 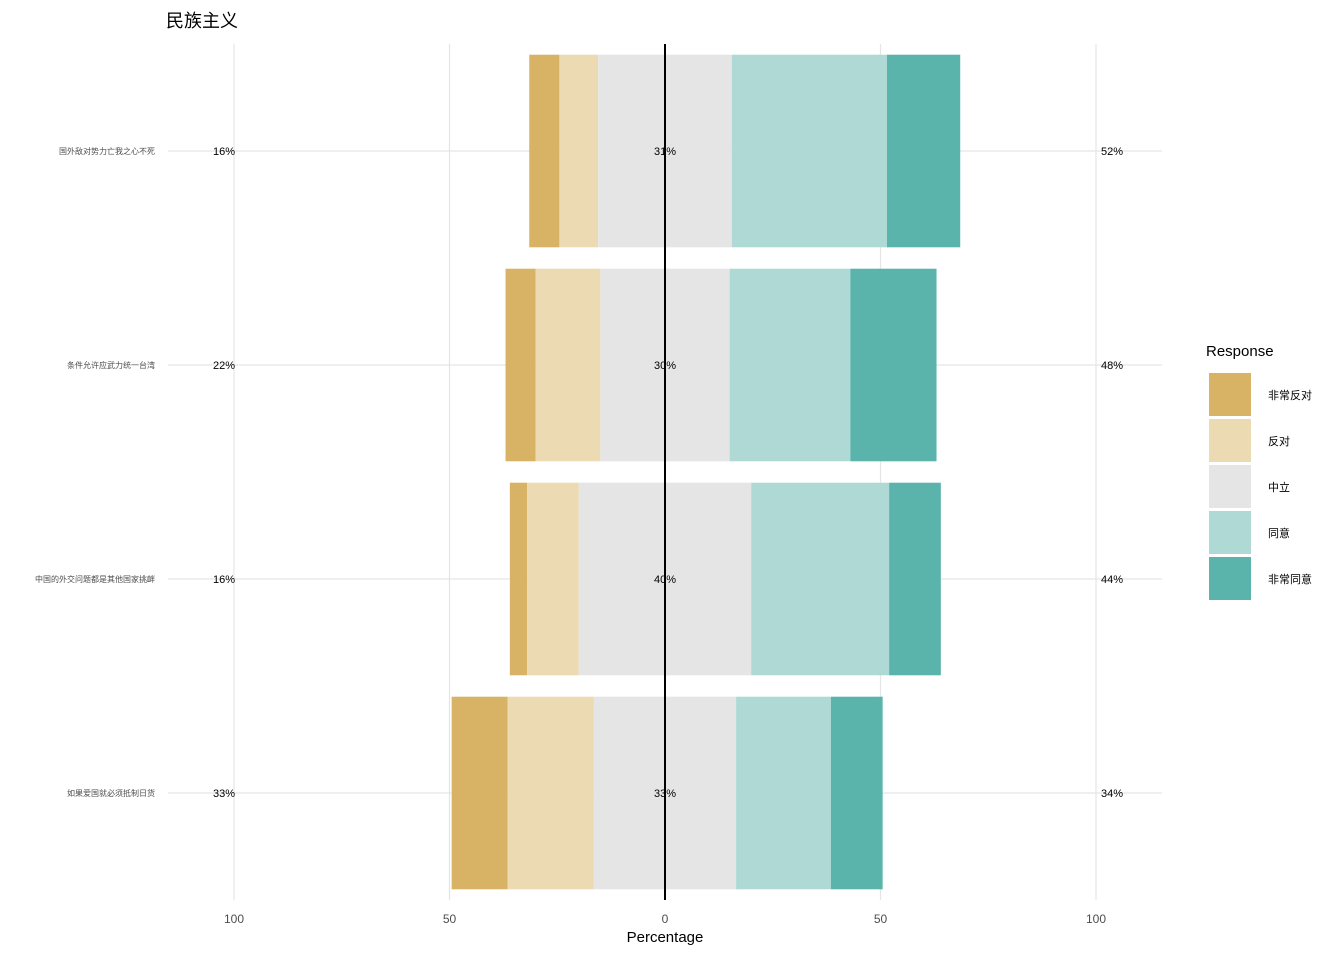 I want to click on y-tick-label: 如果爱国就必须抵制日货, so click(x=111, y=793).